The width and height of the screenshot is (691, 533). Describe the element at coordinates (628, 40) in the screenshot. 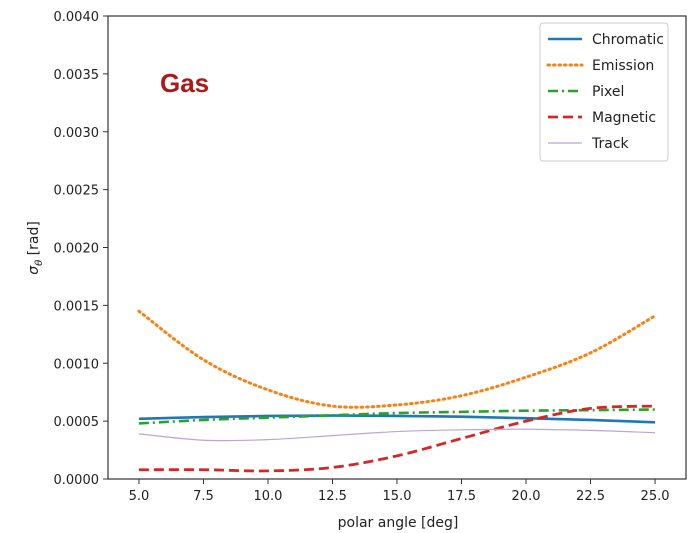

I see `legend-label-chromatic: Chromatic` at that location.